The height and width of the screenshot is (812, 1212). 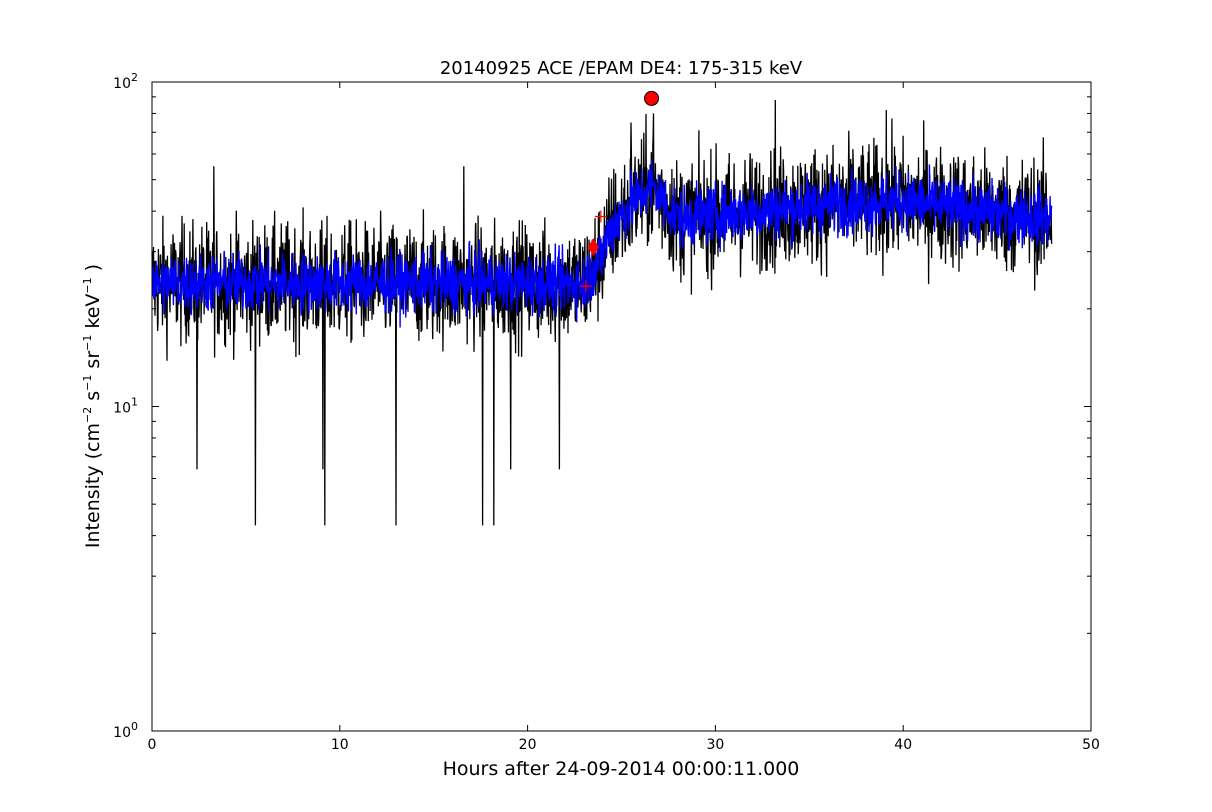 What do you see at coordinates (125, 730) in the screenshot?
I see `y-tick-label: 10⁰` at bounding box center [125, 730].